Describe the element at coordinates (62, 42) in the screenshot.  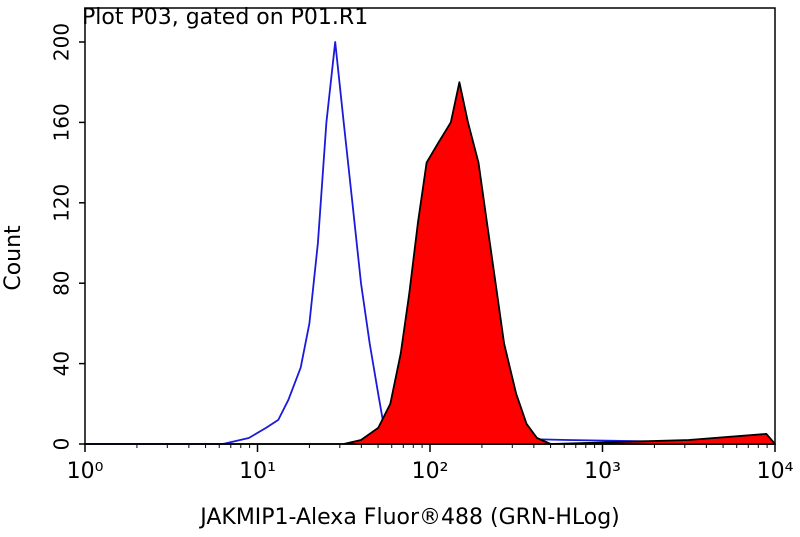
I see `y-tick-label: 200` at that location.